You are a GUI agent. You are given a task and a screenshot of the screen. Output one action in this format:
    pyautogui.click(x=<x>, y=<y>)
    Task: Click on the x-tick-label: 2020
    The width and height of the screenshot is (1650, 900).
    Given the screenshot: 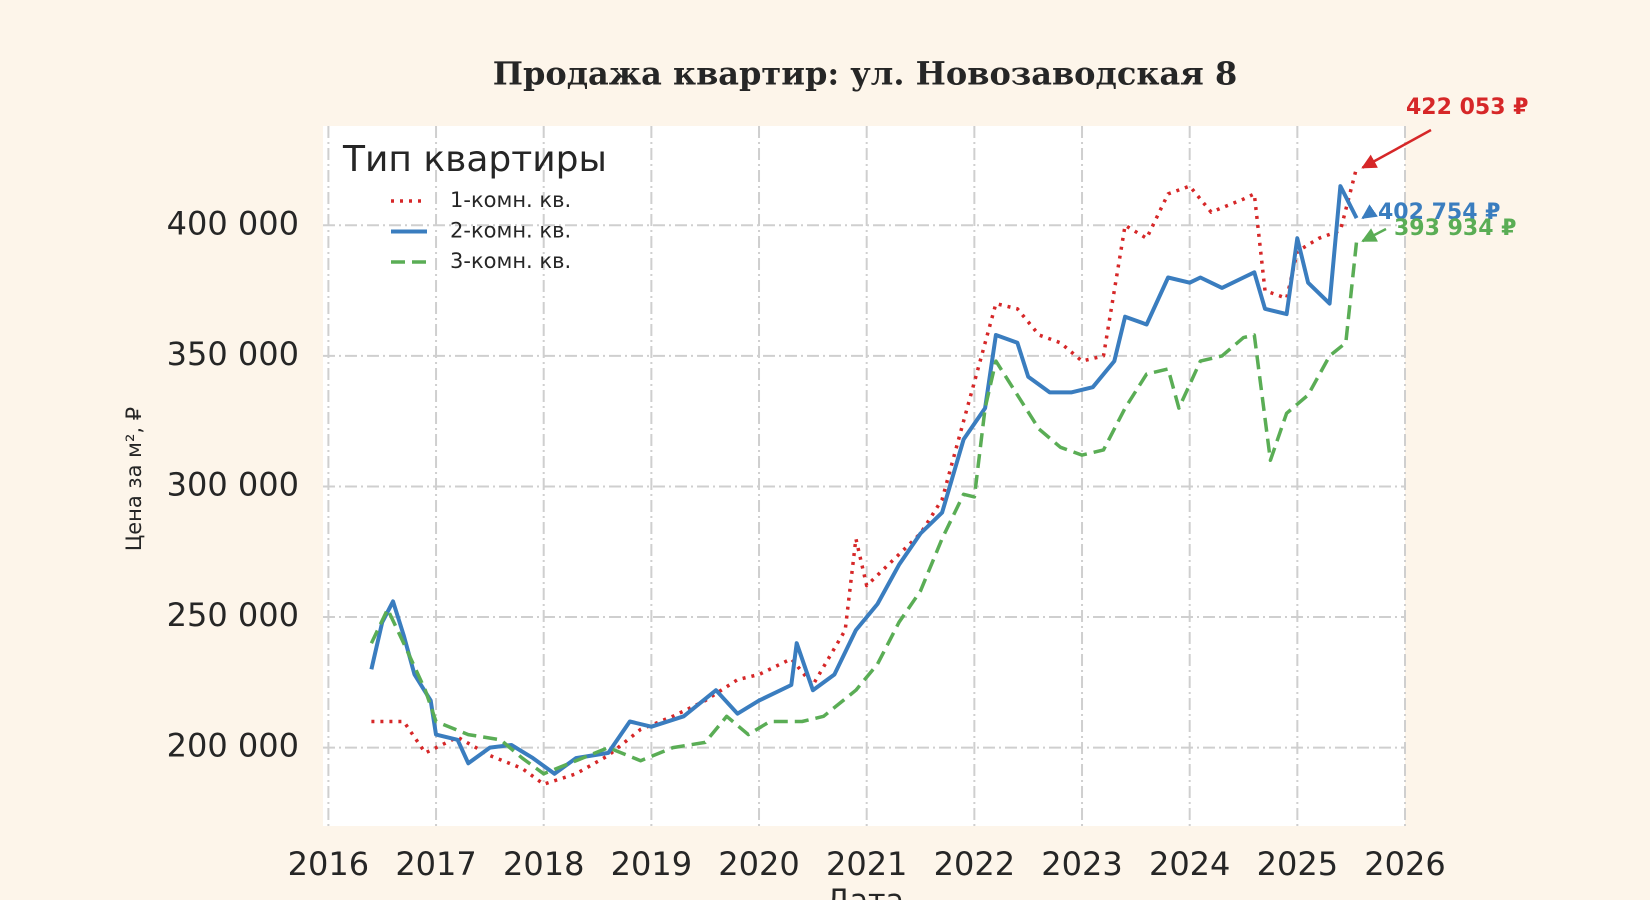 What is the action you would take?
    pyautogui.click(x=758, y=864)
    